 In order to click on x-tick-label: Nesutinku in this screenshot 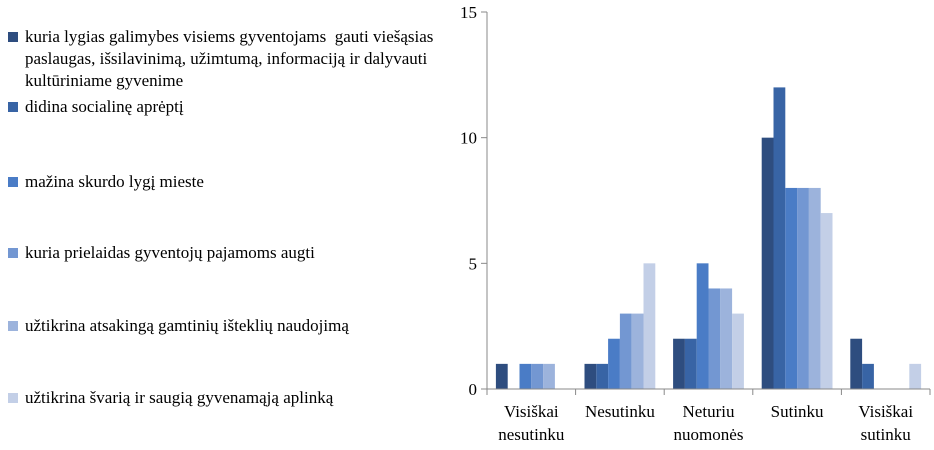, I will do `click(620, 411)`.